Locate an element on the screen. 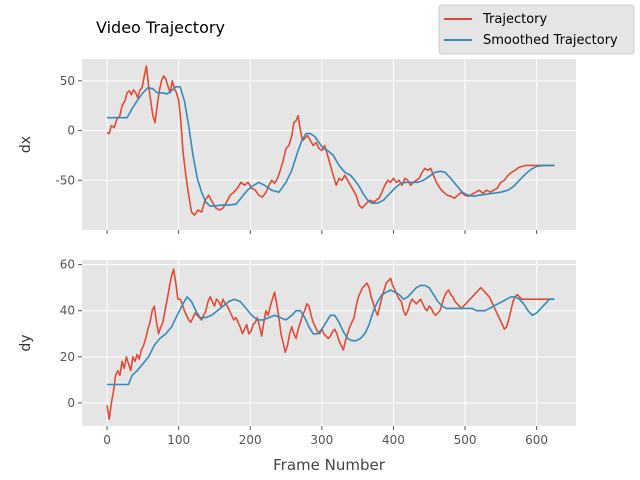 This screenshot has width=640, height=480. x-axis-label: Frame Number is located at coordinates (329, 465).